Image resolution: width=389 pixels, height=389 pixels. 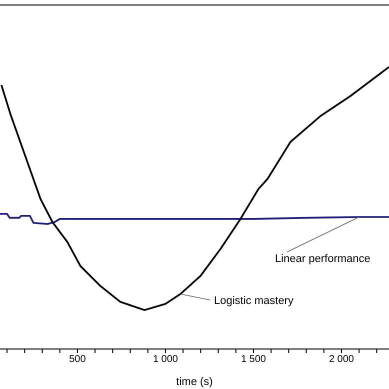 What do you see at coordinates (253, 360) in the screenshot?
I see `x-tick-label: 1 500` at bounding box center [253, 360].